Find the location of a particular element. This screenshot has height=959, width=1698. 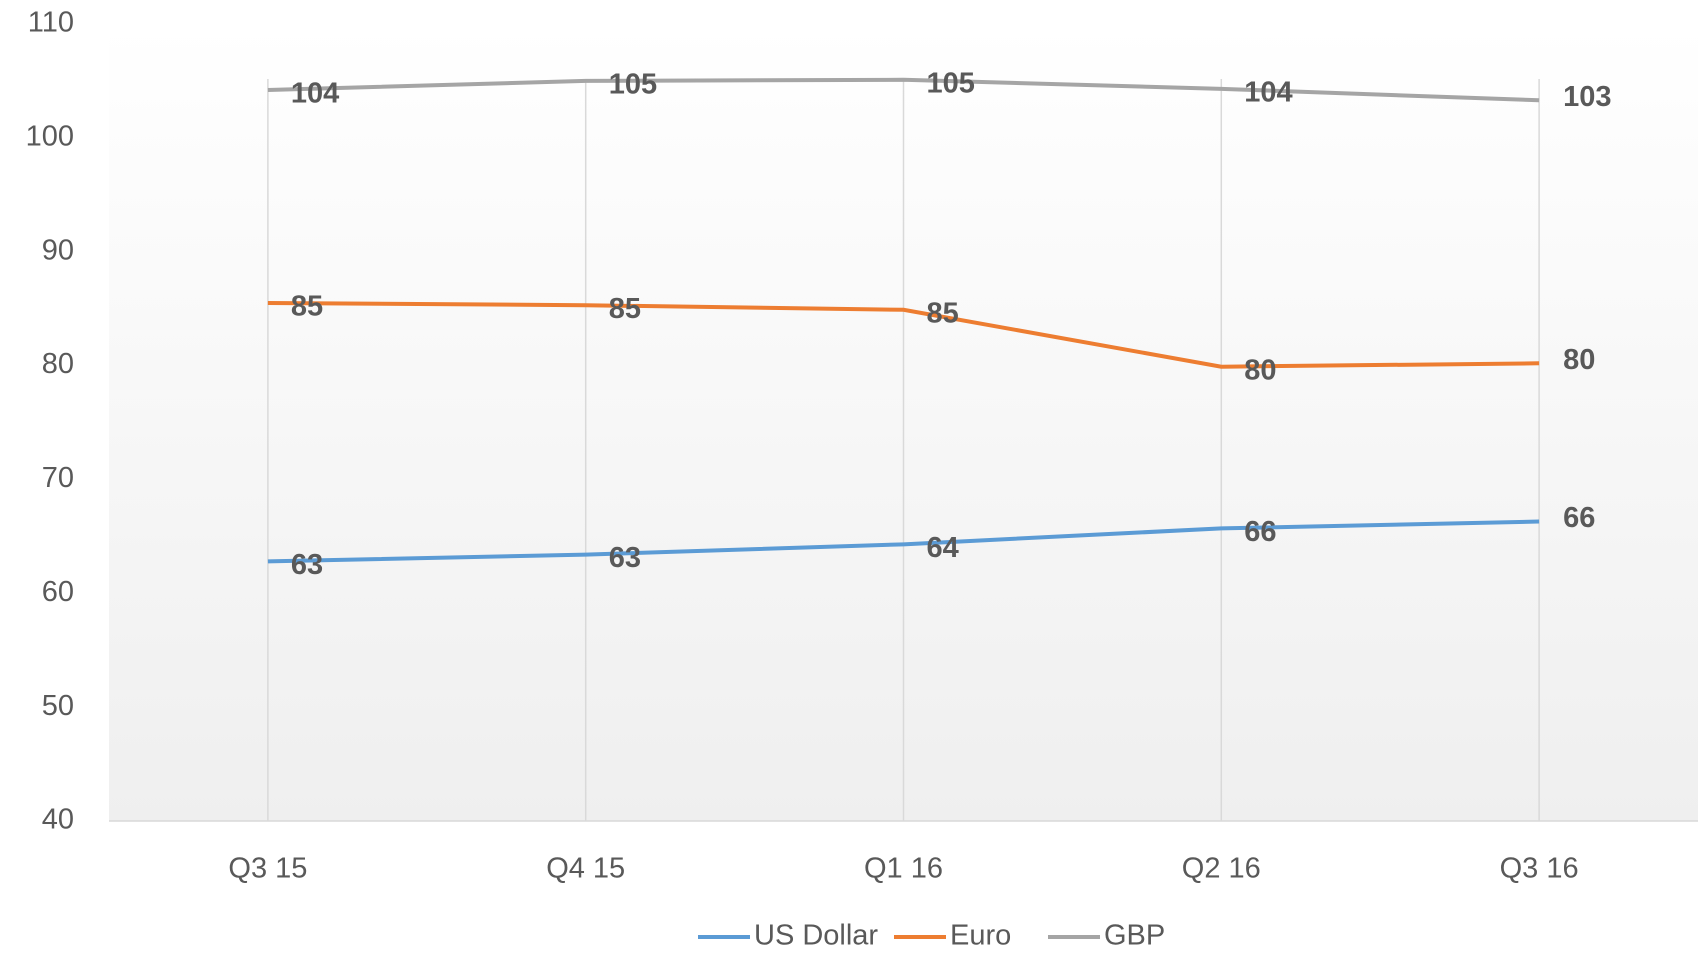

y-tick-label: 70 is located at coordinates (58, 478).